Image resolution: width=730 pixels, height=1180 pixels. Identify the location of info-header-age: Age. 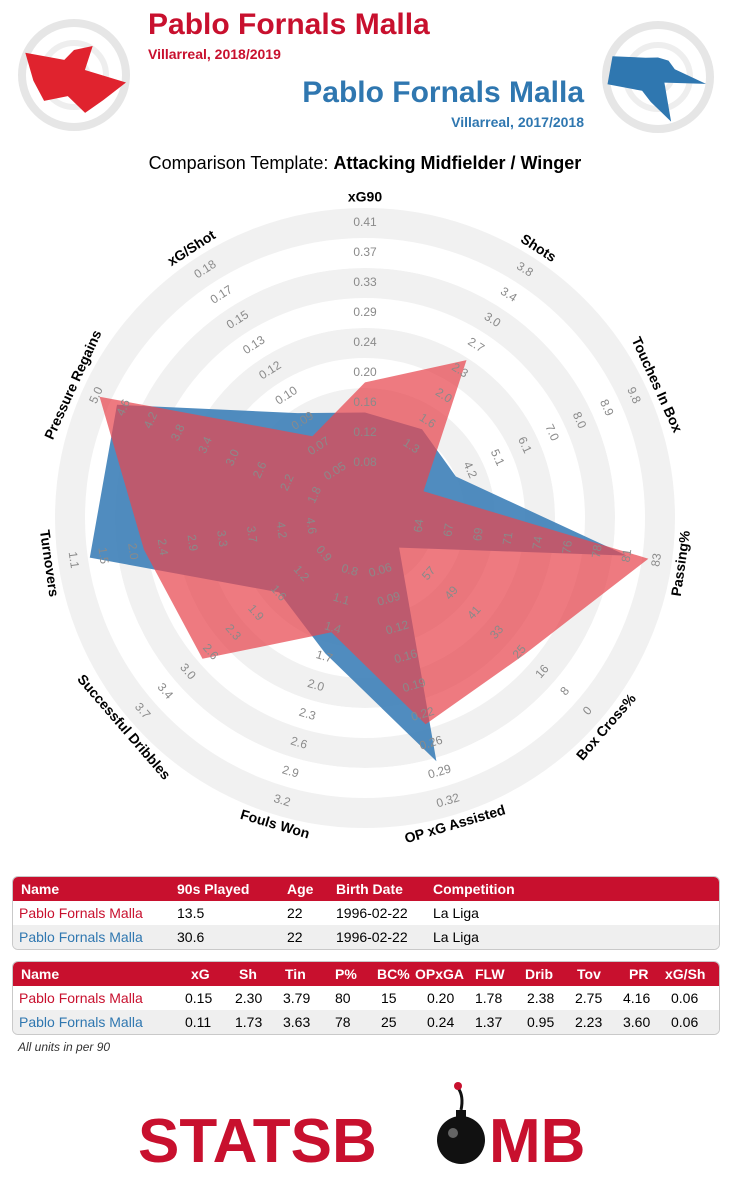
(300, 889).